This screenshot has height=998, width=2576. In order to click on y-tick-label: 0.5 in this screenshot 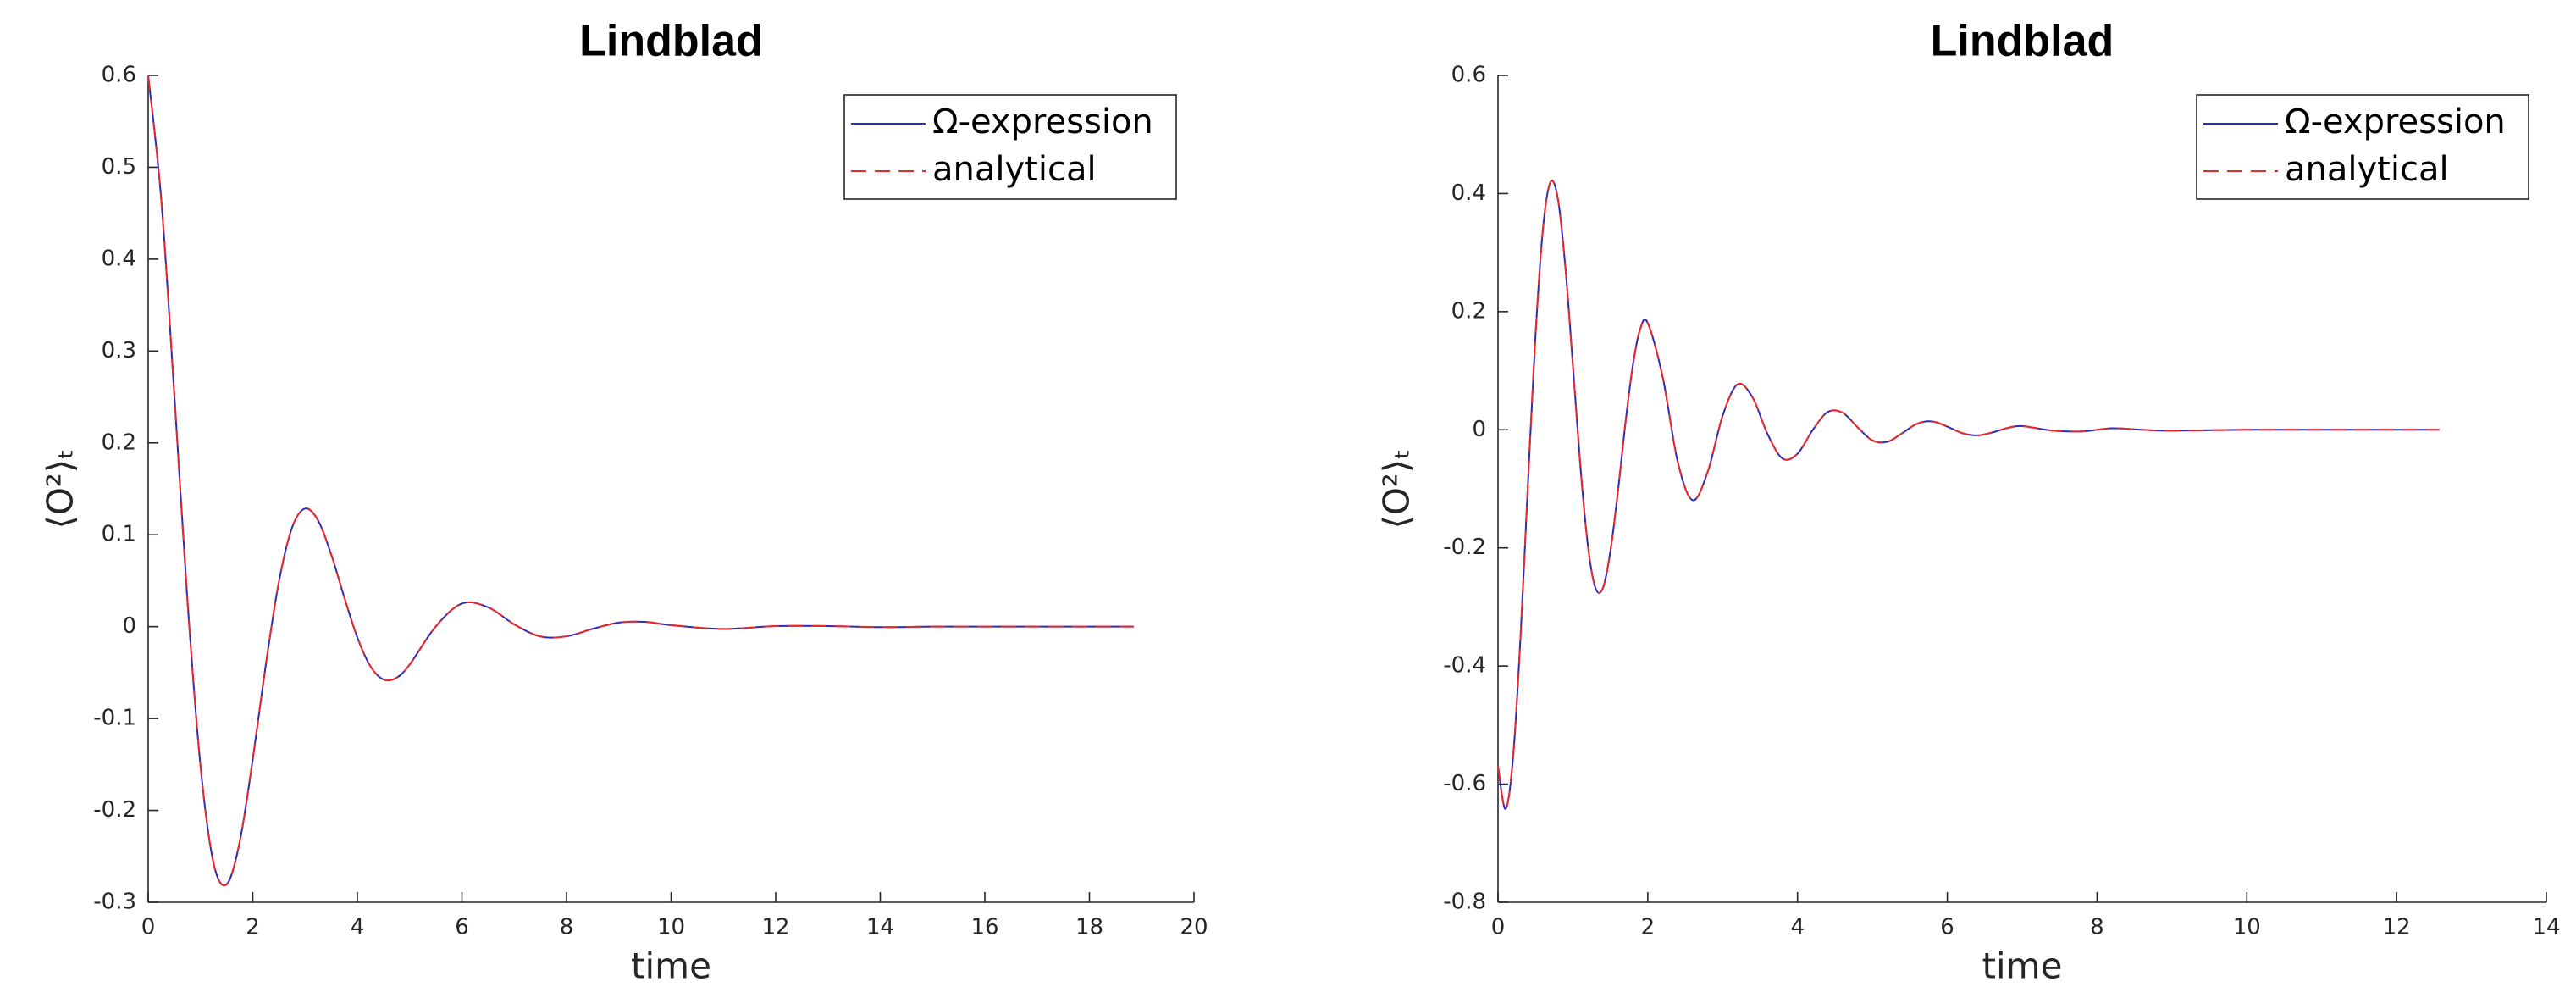, I will do `click(119, 167)`.